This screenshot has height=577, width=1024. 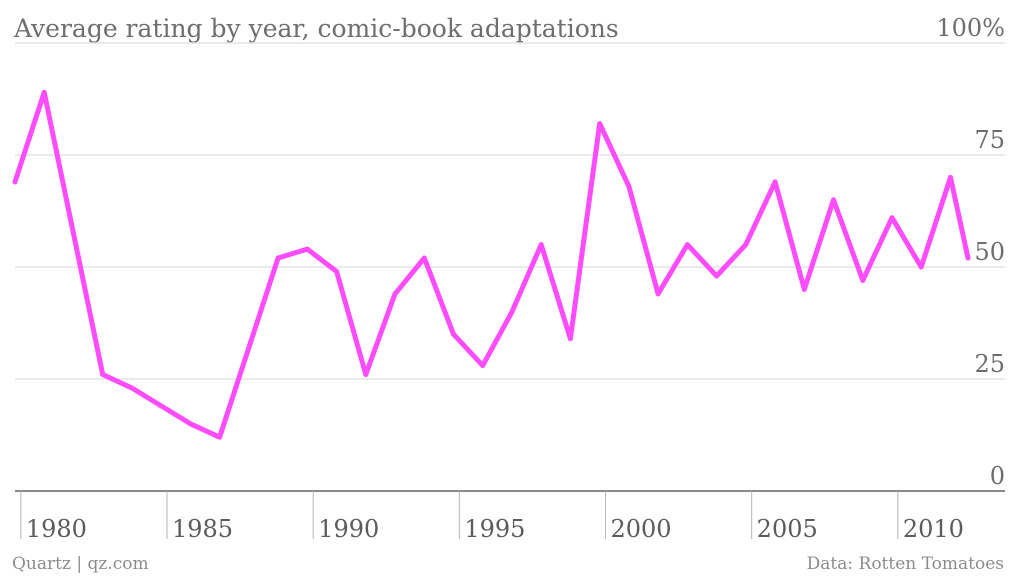 I want to click on x-tick-label: 1985, so click(x=202, y=529).